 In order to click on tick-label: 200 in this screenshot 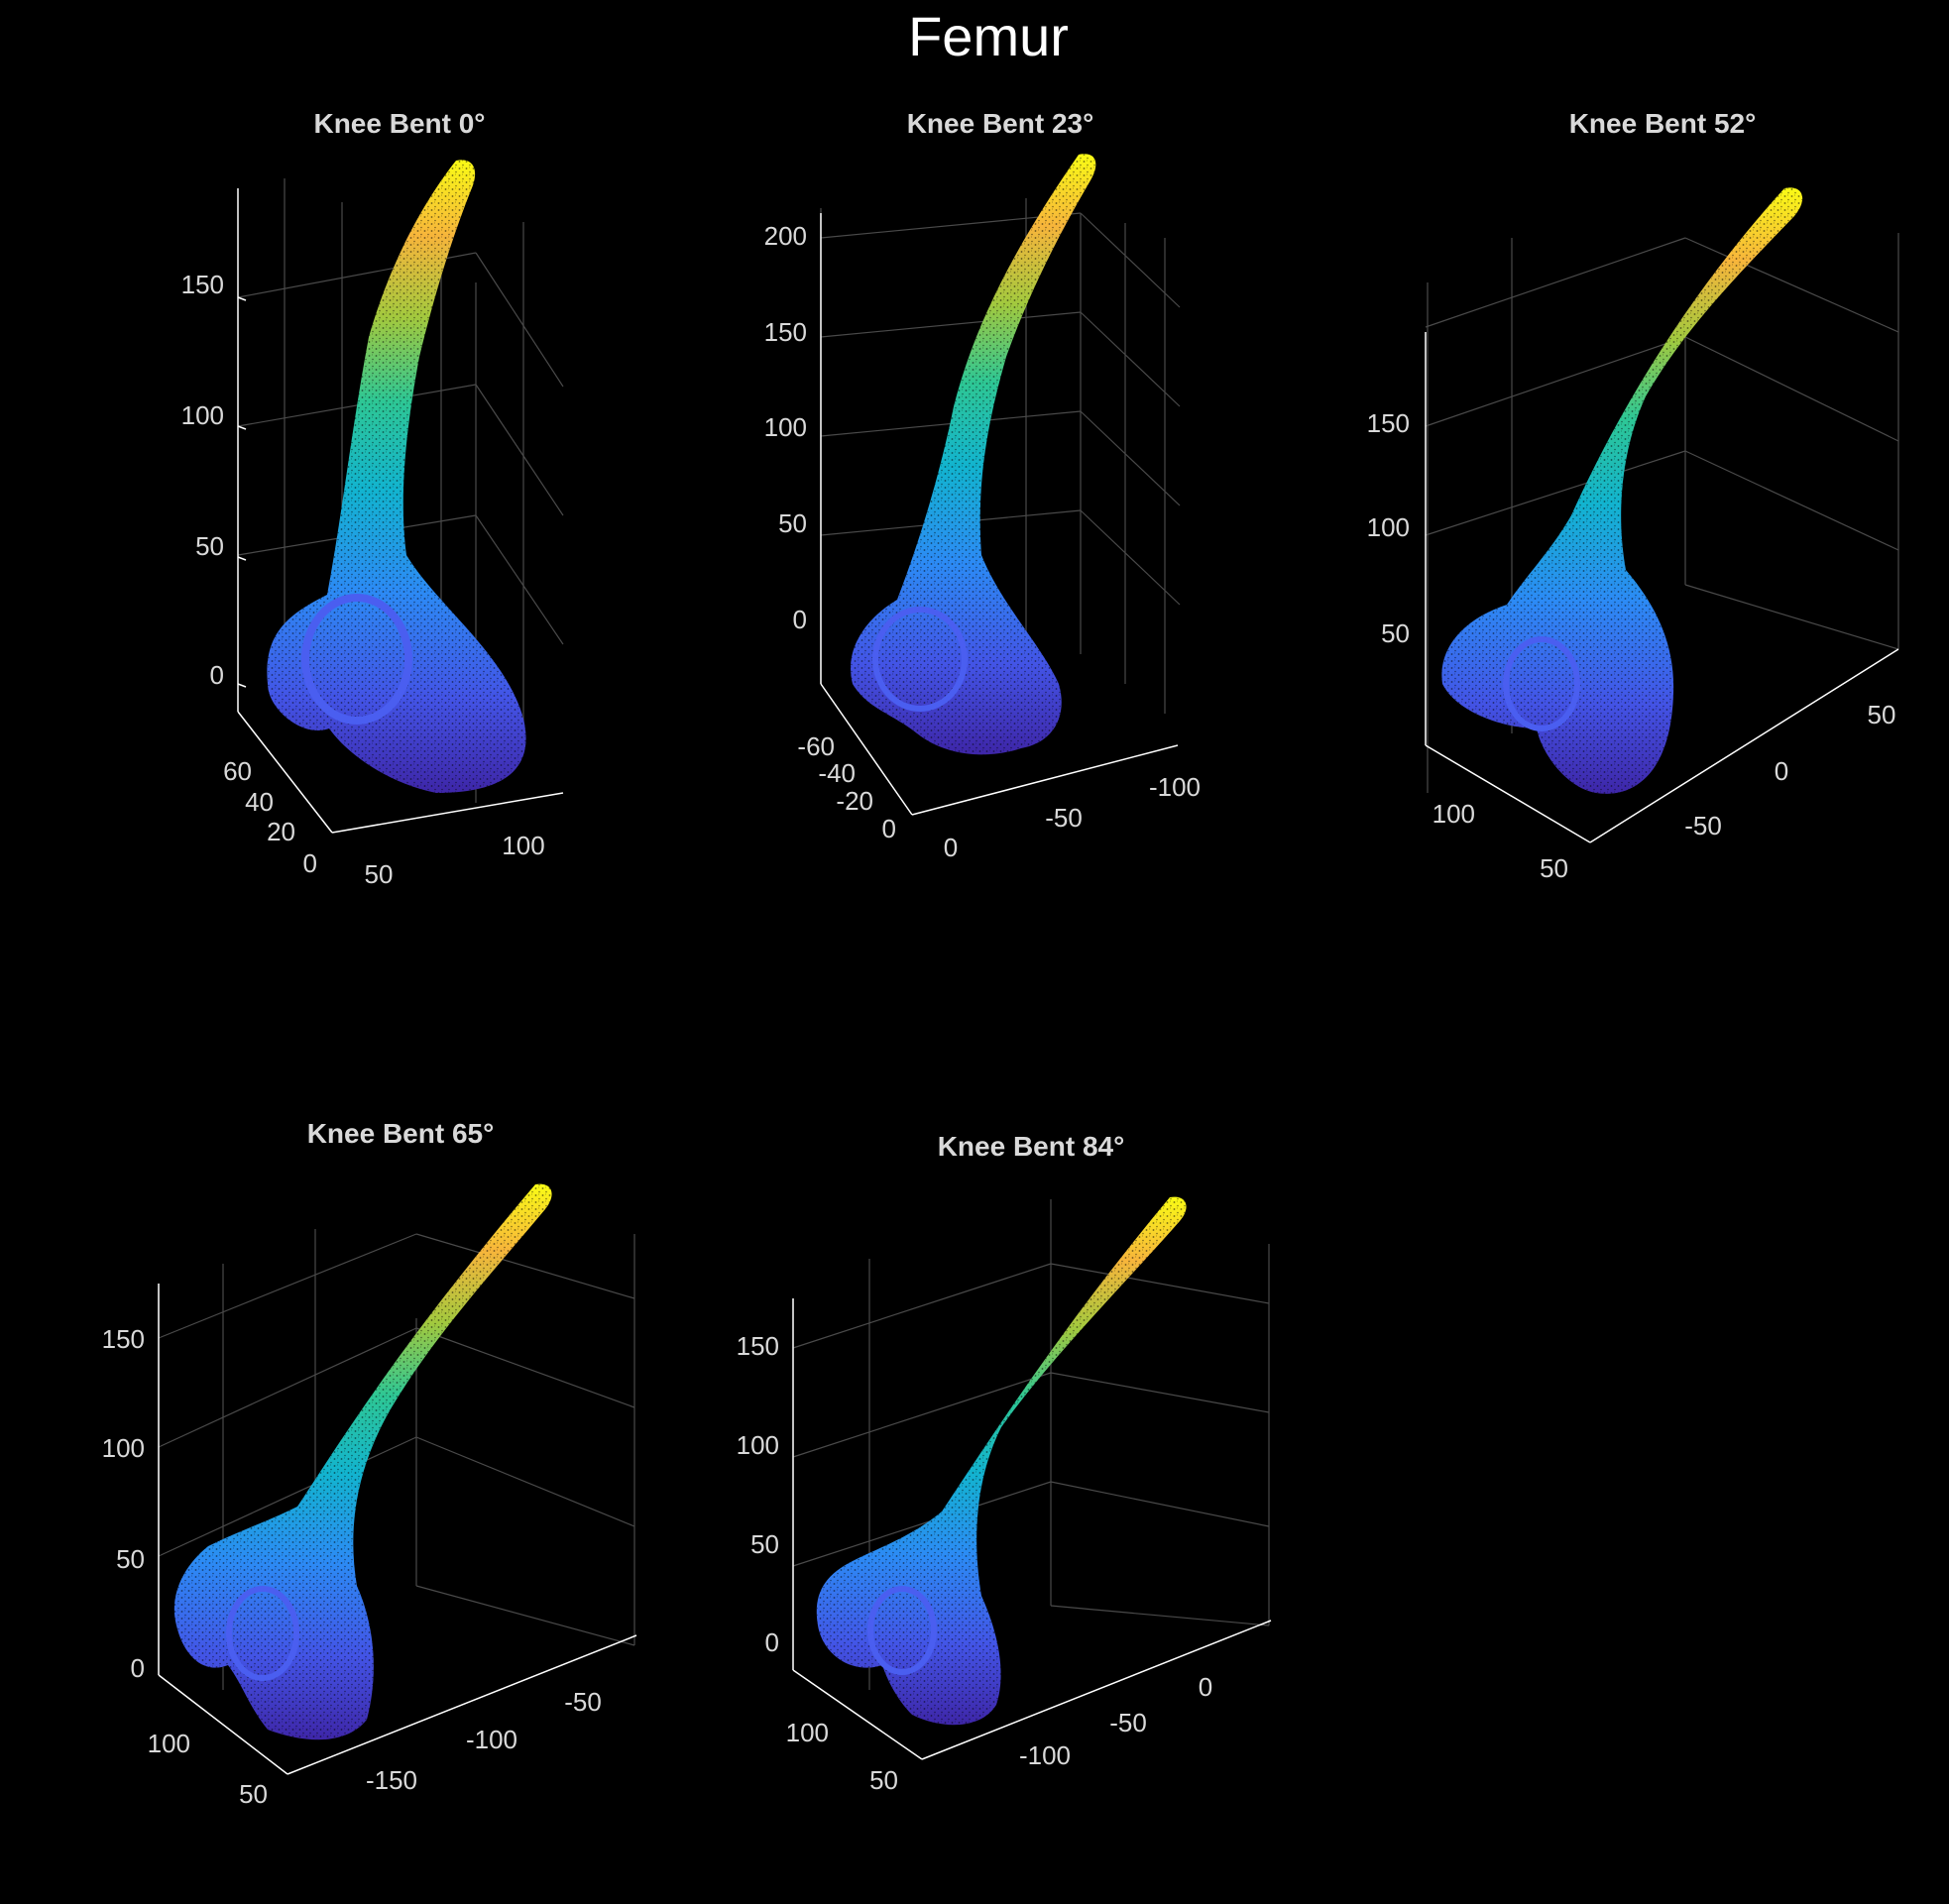, I will do `click(785, 236)`.